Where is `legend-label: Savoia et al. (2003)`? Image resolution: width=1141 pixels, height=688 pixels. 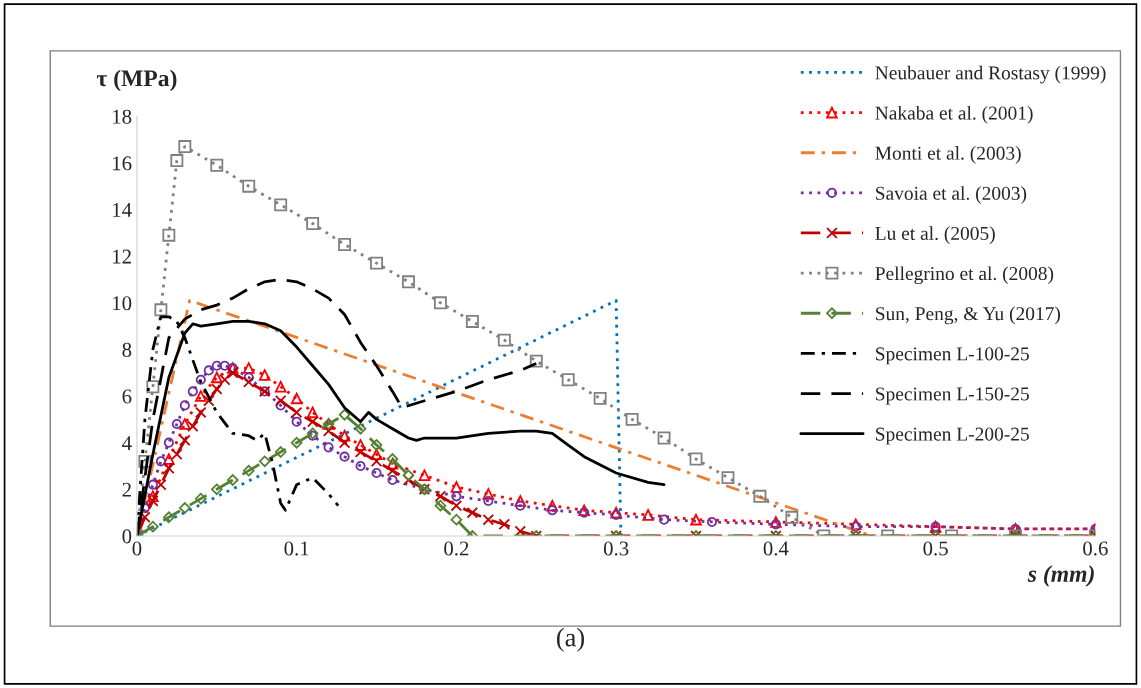
legend-label: Savoia et al. (2003) is located at coordinates (951, 195).